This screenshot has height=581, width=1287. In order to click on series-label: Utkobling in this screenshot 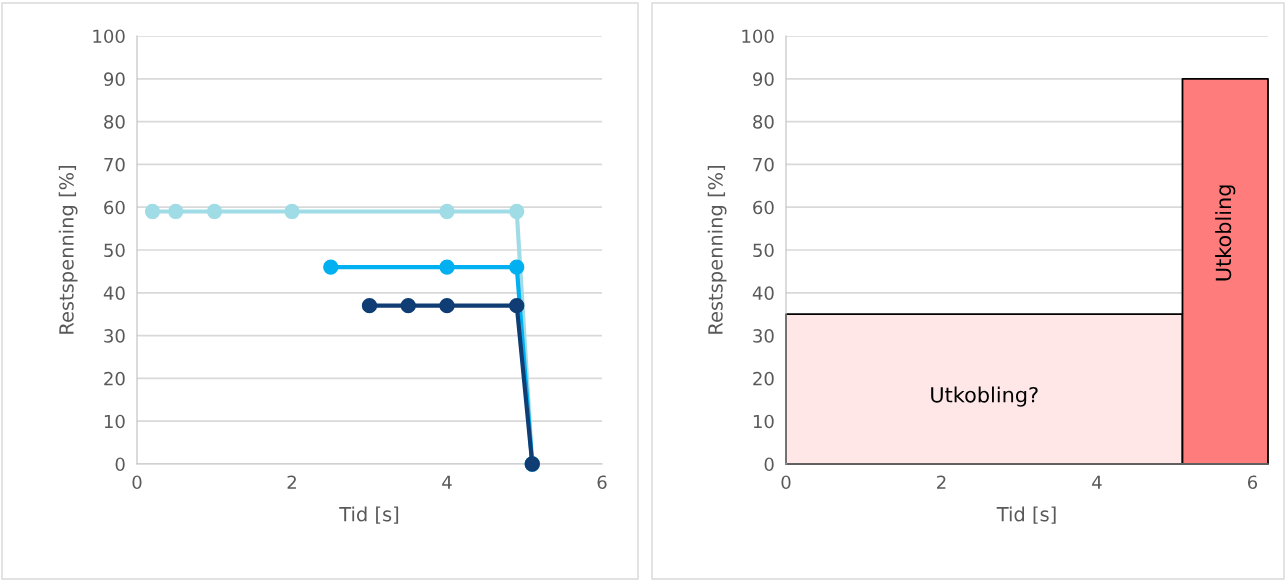, I will do `click(1225, 233)`.